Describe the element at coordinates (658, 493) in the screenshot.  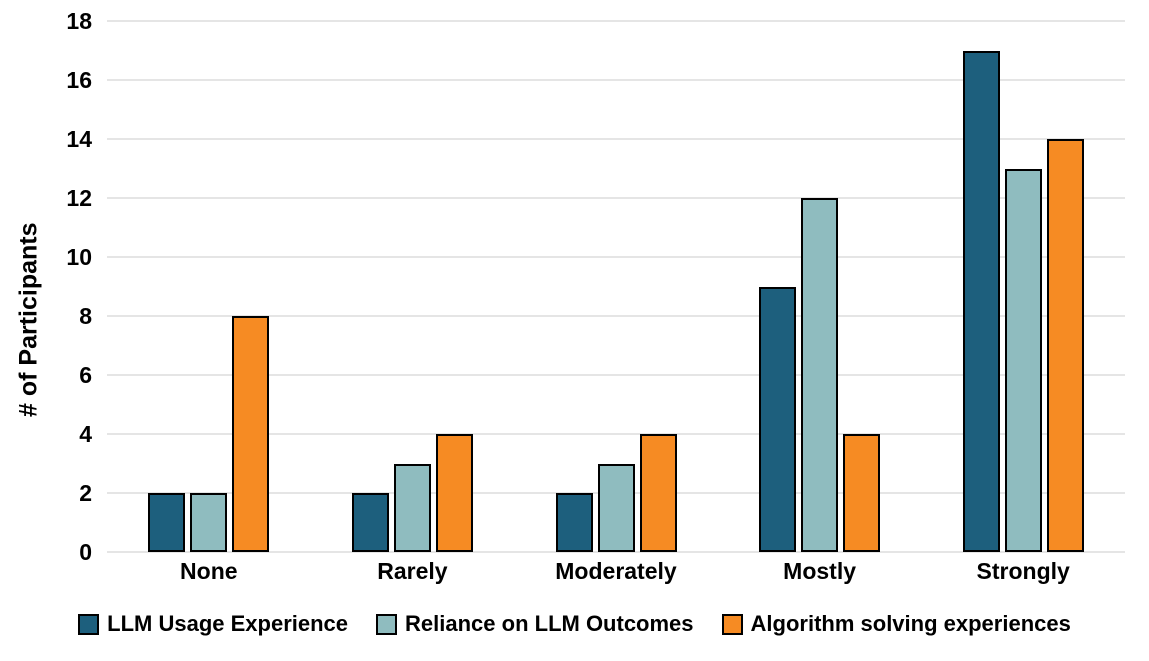
I see `bar-algorithm-solving-experiences-moderately` at that location.